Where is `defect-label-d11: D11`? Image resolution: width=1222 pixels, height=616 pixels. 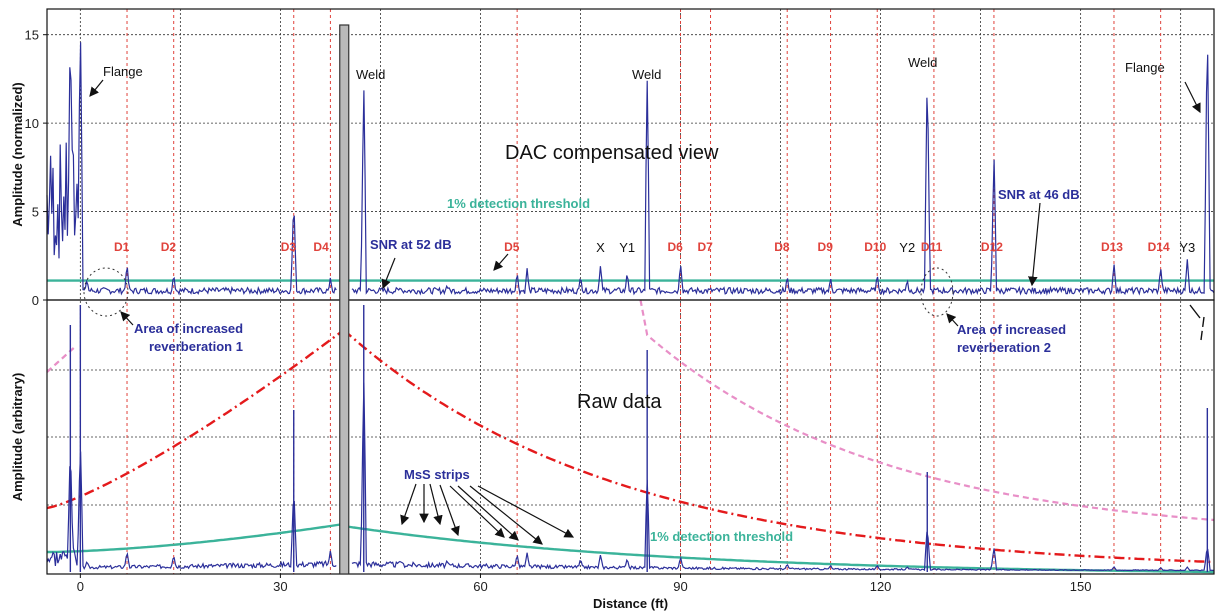
defect-label-d11: D11 is located at coordinates (932, 247).